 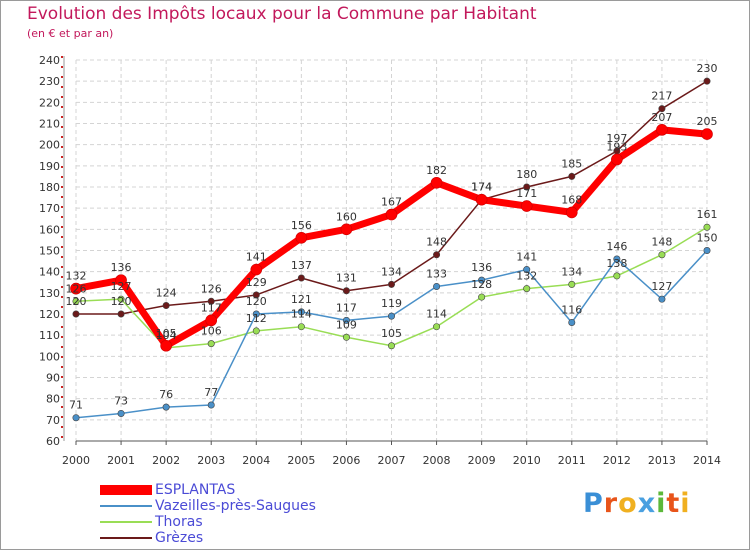 I want to click on logo-letter: o, so click(x=628, y=503).